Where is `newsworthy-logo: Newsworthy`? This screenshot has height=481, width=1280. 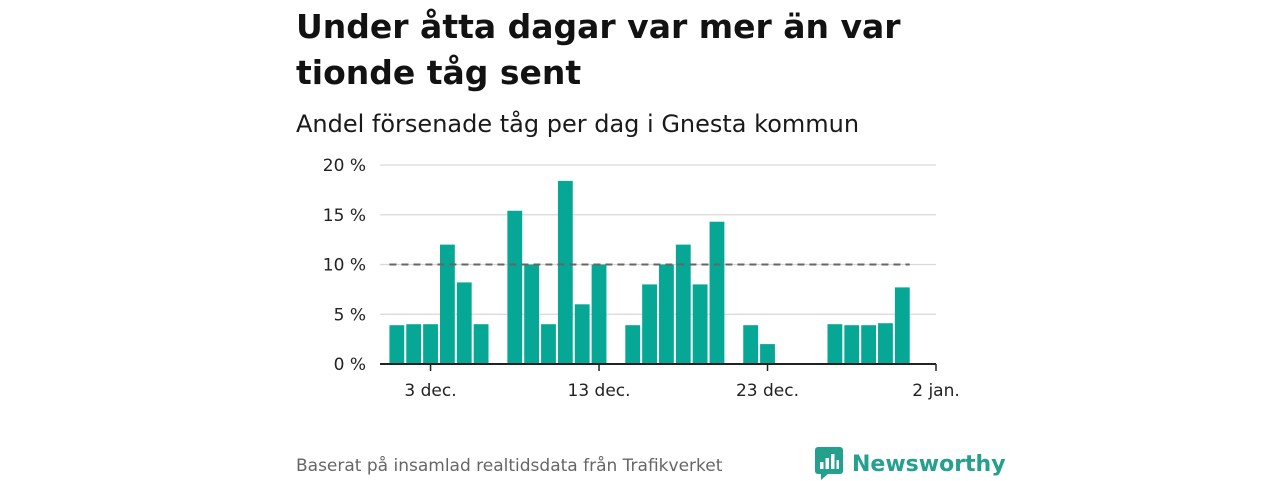
newsworthy-logo: Newsworthy is located at coordinates (910, 464).